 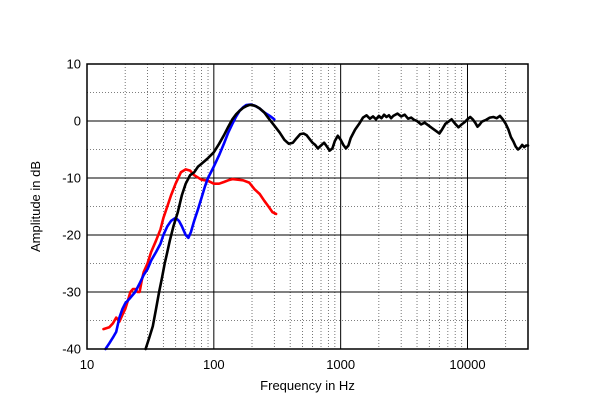 I want to click on y-axis-title: Amplitude in dB, so click(x=35, y=206).